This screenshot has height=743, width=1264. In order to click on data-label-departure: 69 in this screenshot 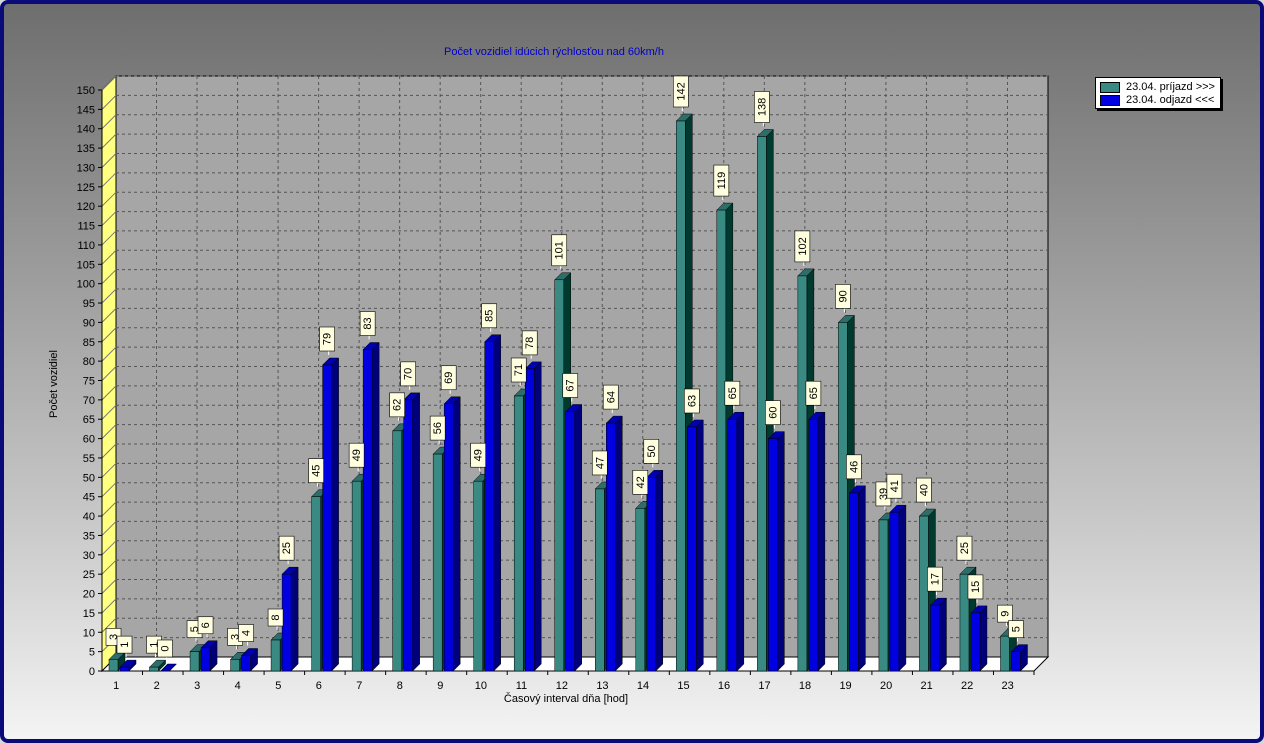, I will do `click(449, 378)`.